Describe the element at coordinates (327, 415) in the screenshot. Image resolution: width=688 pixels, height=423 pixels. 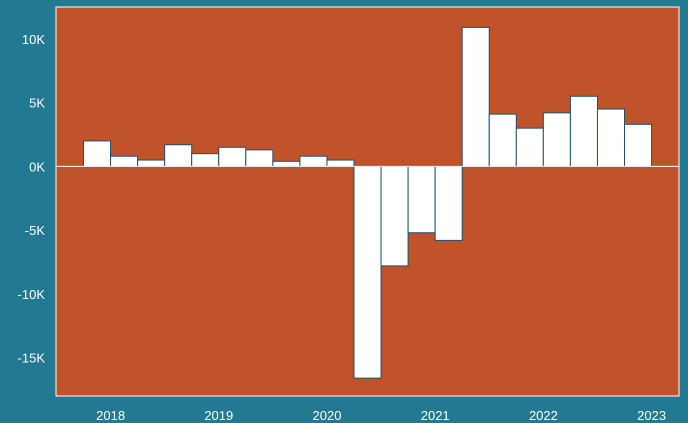
I see `x-tick-label: 2020` at that location.